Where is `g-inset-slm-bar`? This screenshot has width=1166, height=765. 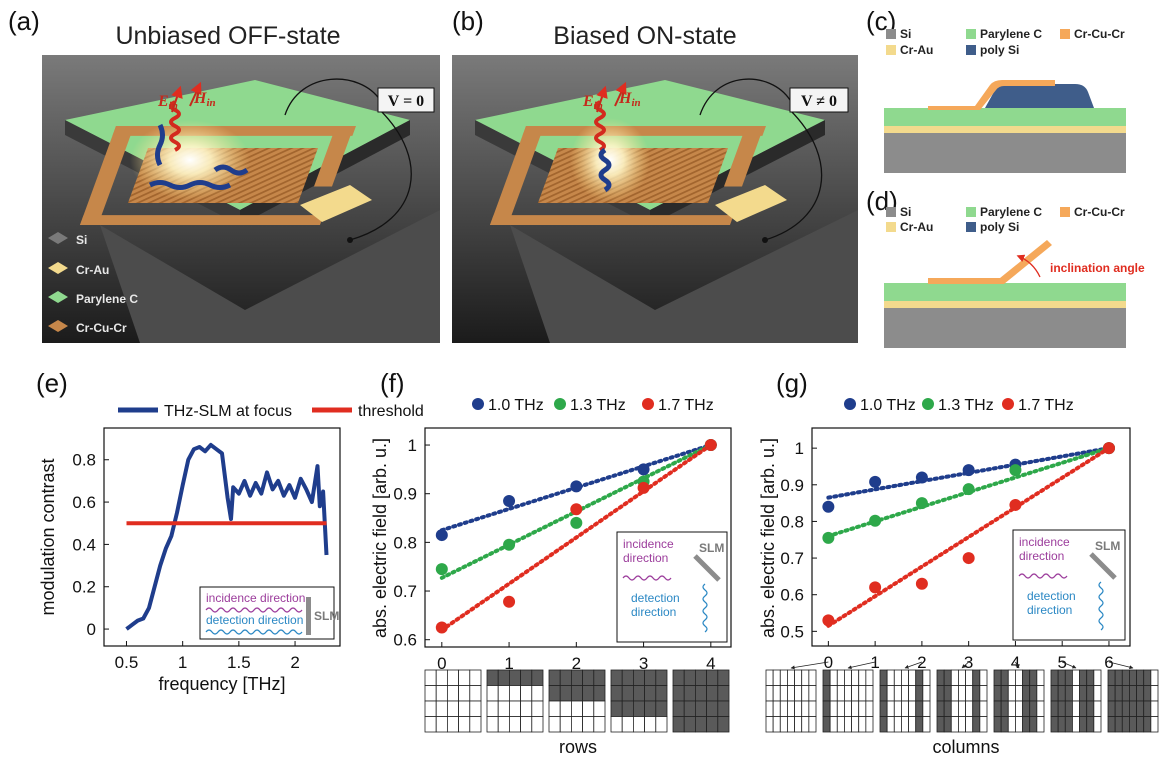 g-inset-slm-bar is located at coordinates (1103, 566).